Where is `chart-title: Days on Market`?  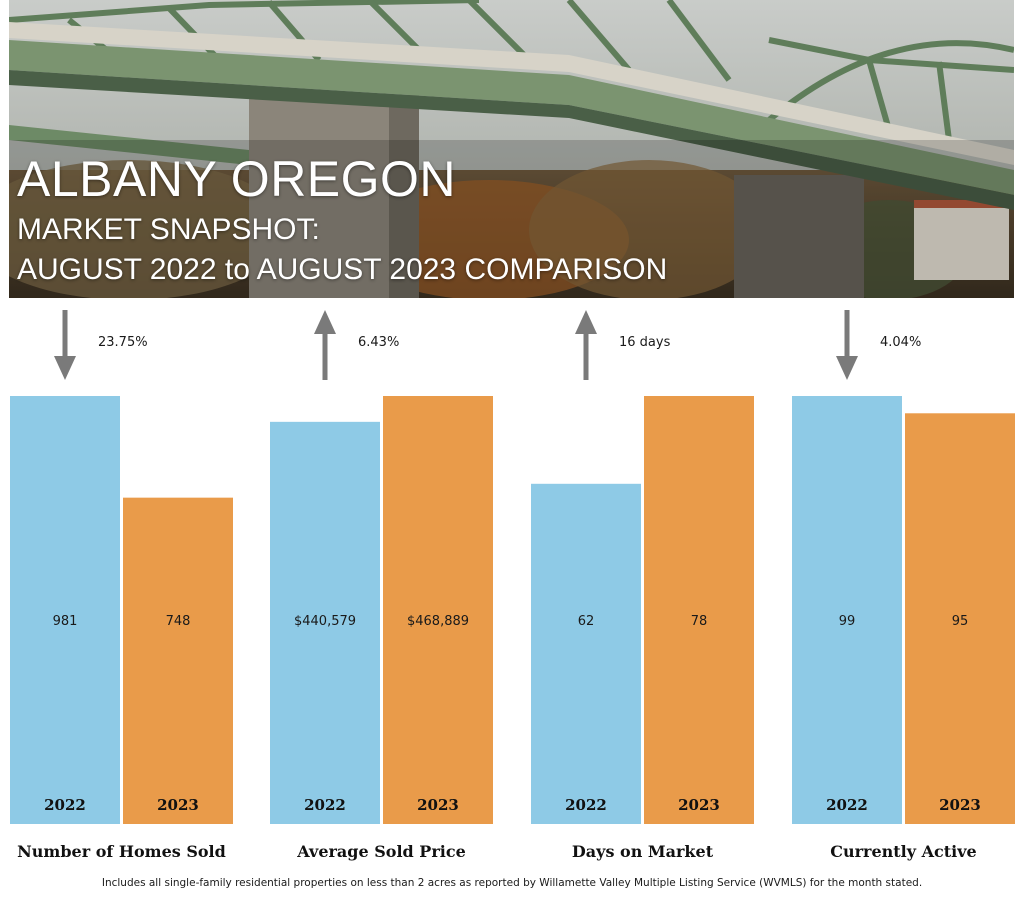 chart-title: Days on Market is located at coordinates (643, 851).